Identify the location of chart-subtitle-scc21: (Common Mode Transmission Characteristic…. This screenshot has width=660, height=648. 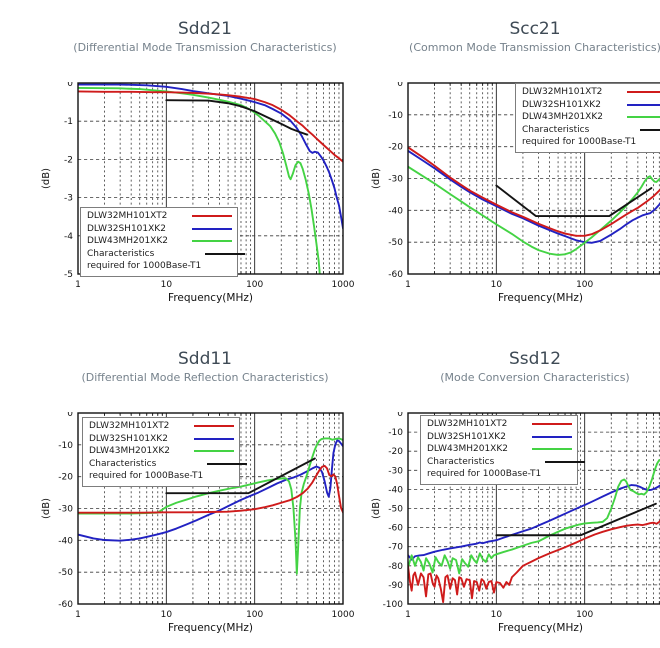
(534, 47).